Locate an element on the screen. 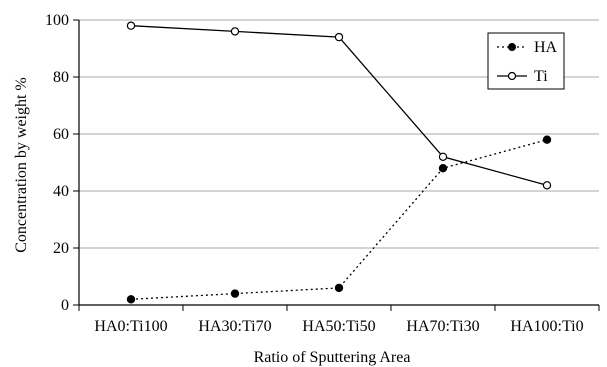 This screenshot has height=367, width=607. legend: HA Ti is located at coordinates (526, 61).